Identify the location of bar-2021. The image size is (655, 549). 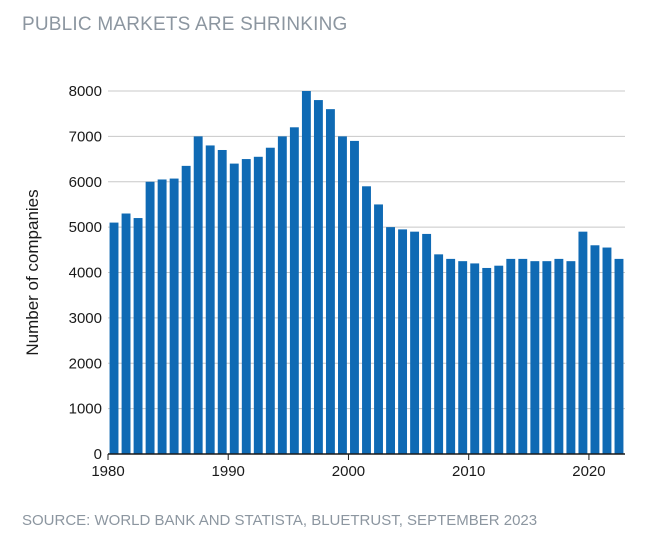
(607, 350).